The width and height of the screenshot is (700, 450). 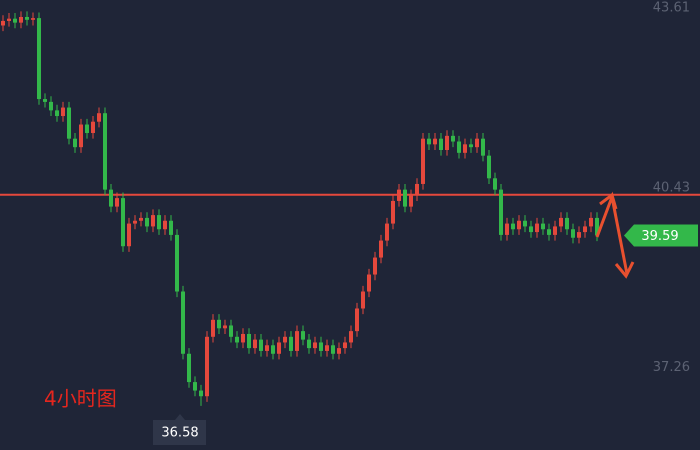 I want to click on y-tick-label: 43.61, so click(x=671, y=7).